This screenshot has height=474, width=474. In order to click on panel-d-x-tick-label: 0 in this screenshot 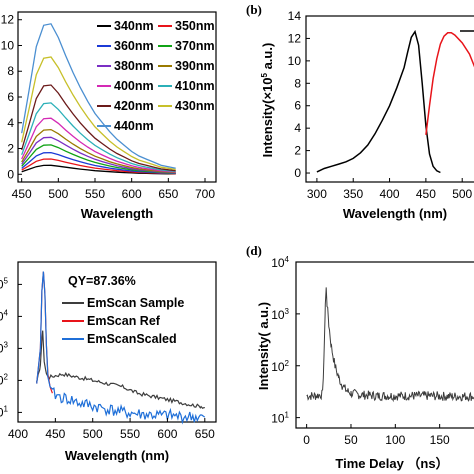, I will do `click(306, 440)`.